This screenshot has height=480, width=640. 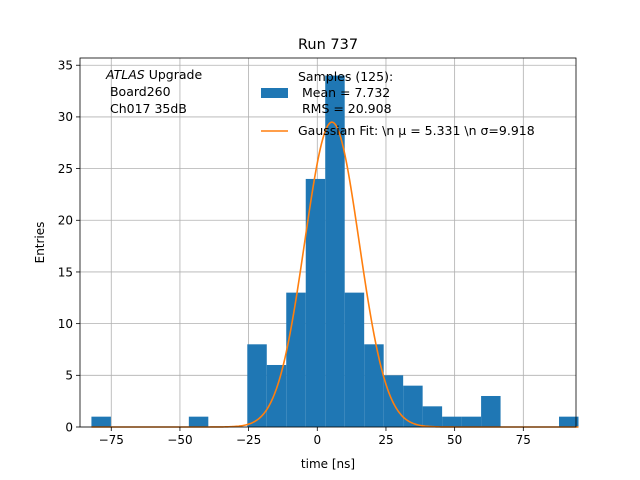 I want to click on legend-samples-line2: Mean = 7.732, so click(x=344, y=92).